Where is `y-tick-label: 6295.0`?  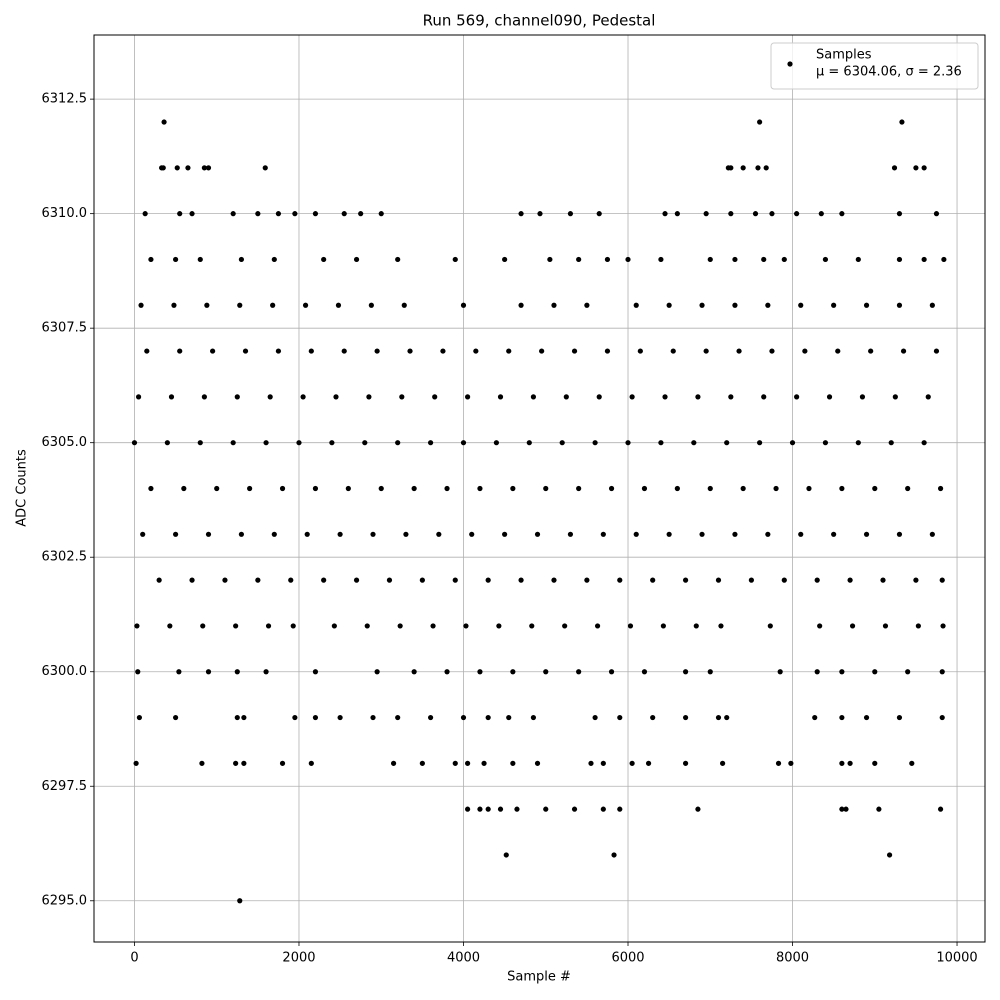 y-tick-label: 6295.0 is located at coordinates (65, 900).